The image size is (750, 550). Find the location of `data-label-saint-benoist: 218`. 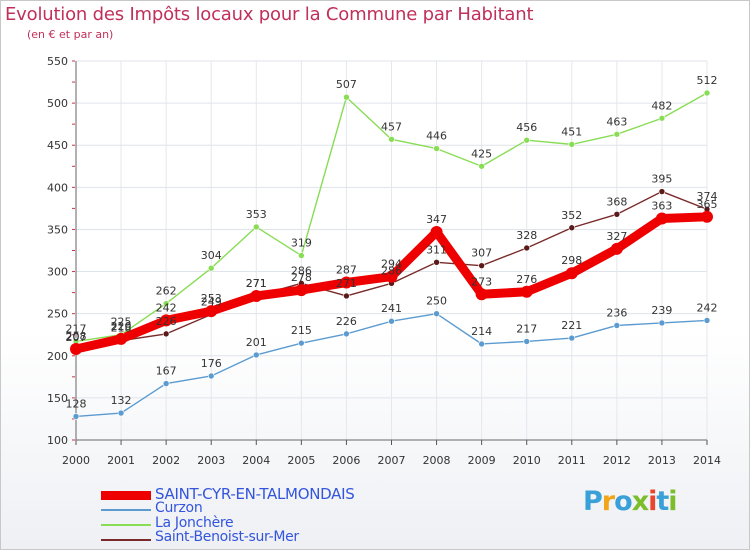

data-label-saint-benoist: 218 is located at coordinates (121, 328).